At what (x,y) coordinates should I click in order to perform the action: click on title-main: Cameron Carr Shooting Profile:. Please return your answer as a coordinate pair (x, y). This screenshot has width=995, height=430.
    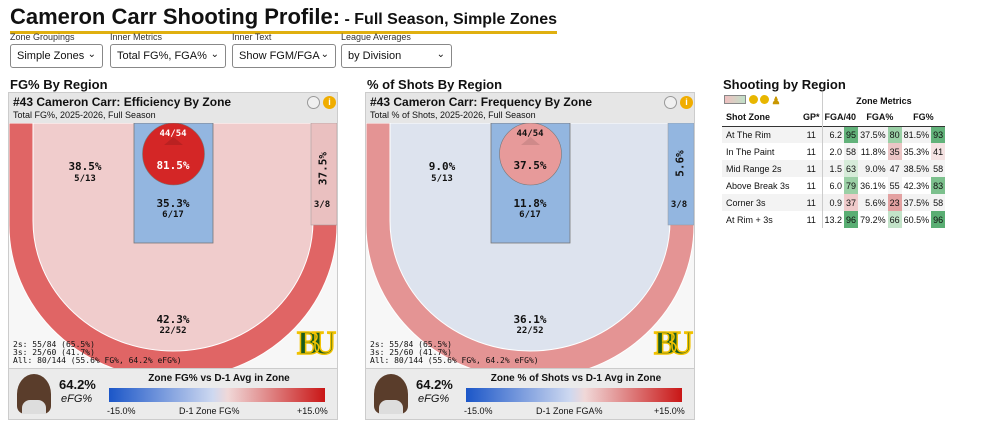
    Looking at the image, I should click on (175, 16).